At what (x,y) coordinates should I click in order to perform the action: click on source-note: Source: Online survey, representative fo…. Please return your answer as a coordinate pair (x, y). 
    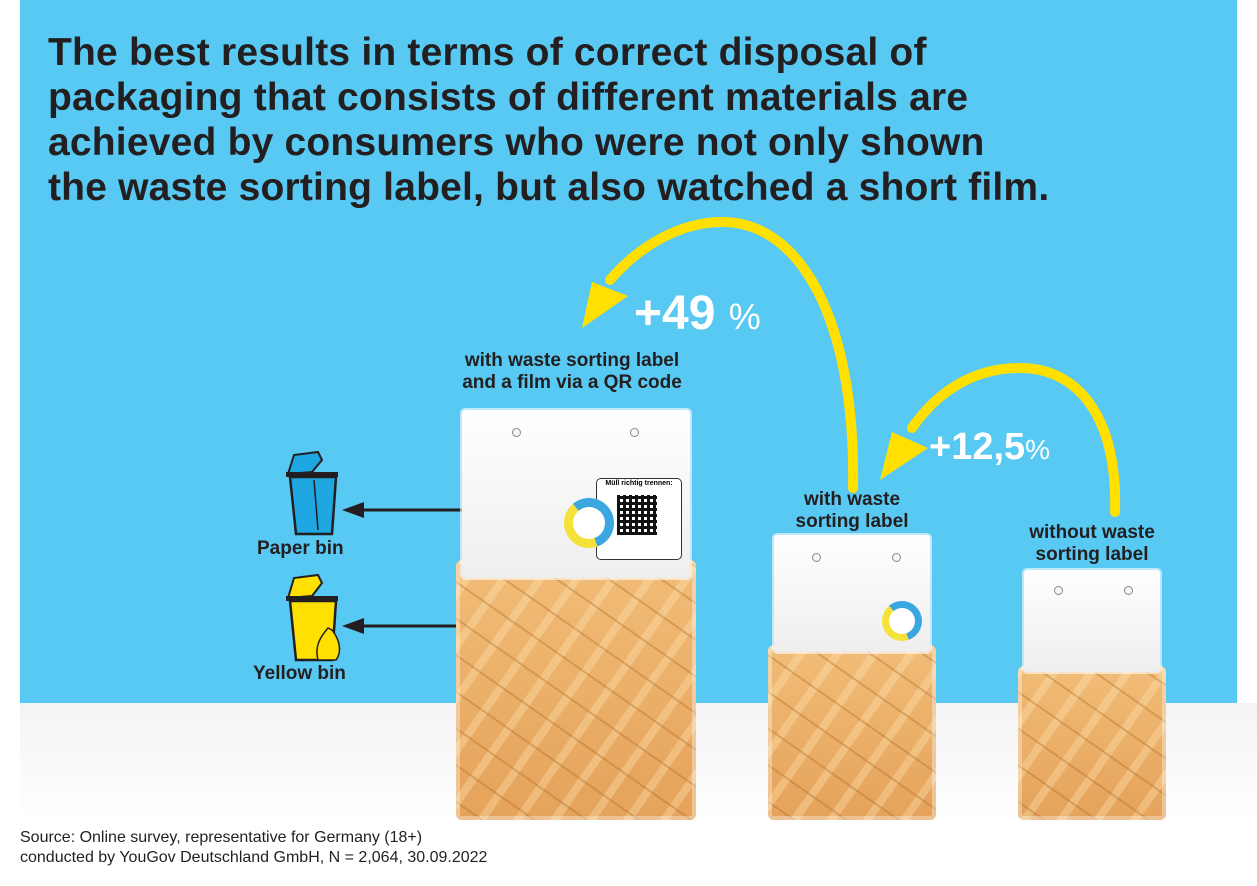
    Looking at the image, I should click on (254, 847).